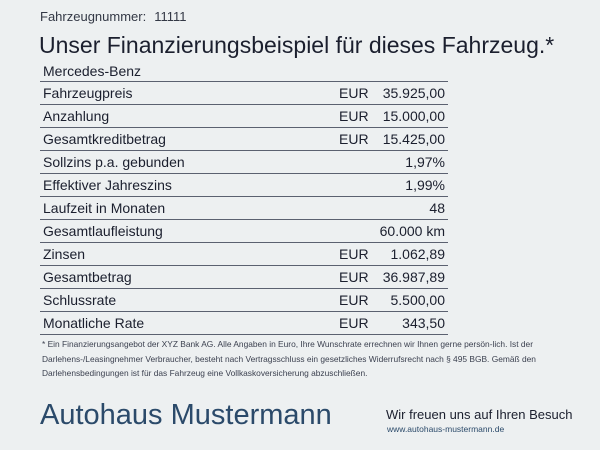 This screenshot has width=600, height=450. What do you see at coordinates (244, 139) in the screenshot?
I see `table-row: Gesamtkreditbetrag EUR 15.425,00` at bounding box center [244, 139].